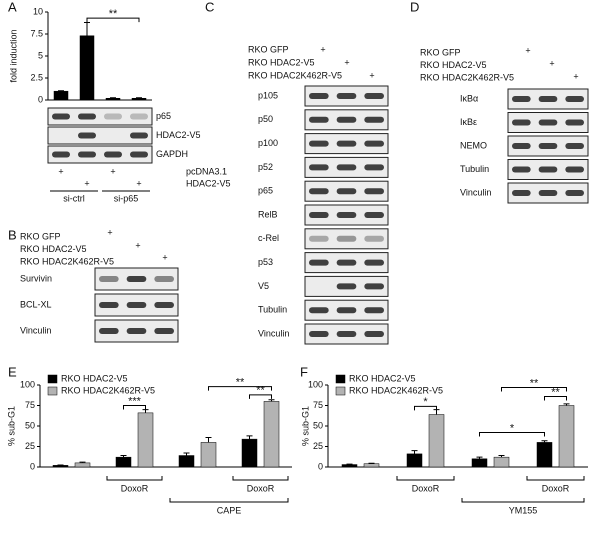 Image resolution: width=593 pixels, height=539 pixels. I want to click on group-label: YM155, so click(523, 510).